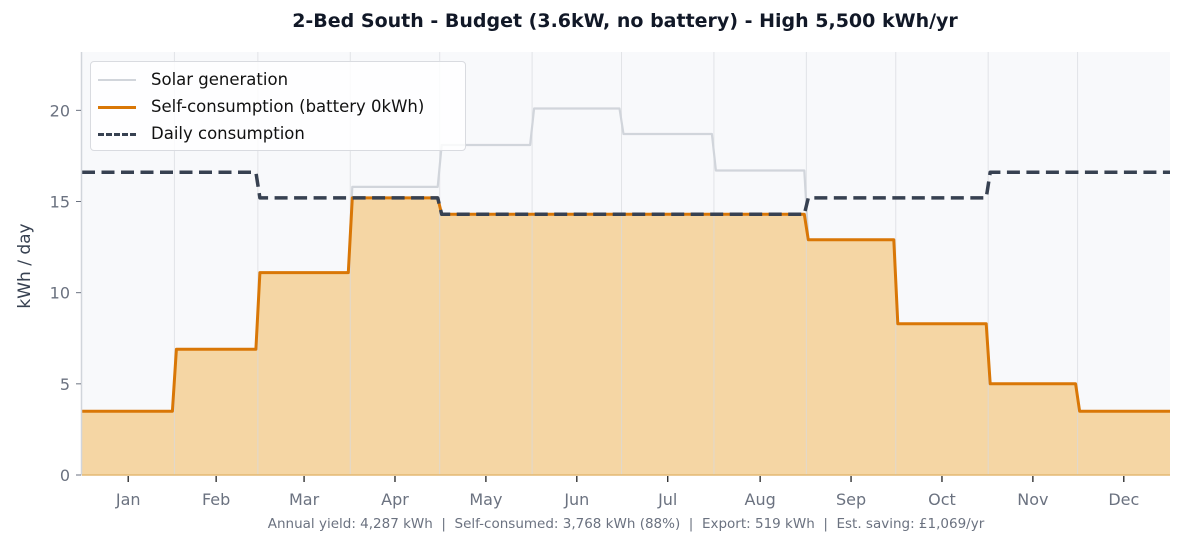 The image size is (1185, 549). What do you see at coordinates (942, 499) in the screenshot?
I see `x-tick-label-oct: Oct` at bounding box center [942, 499].